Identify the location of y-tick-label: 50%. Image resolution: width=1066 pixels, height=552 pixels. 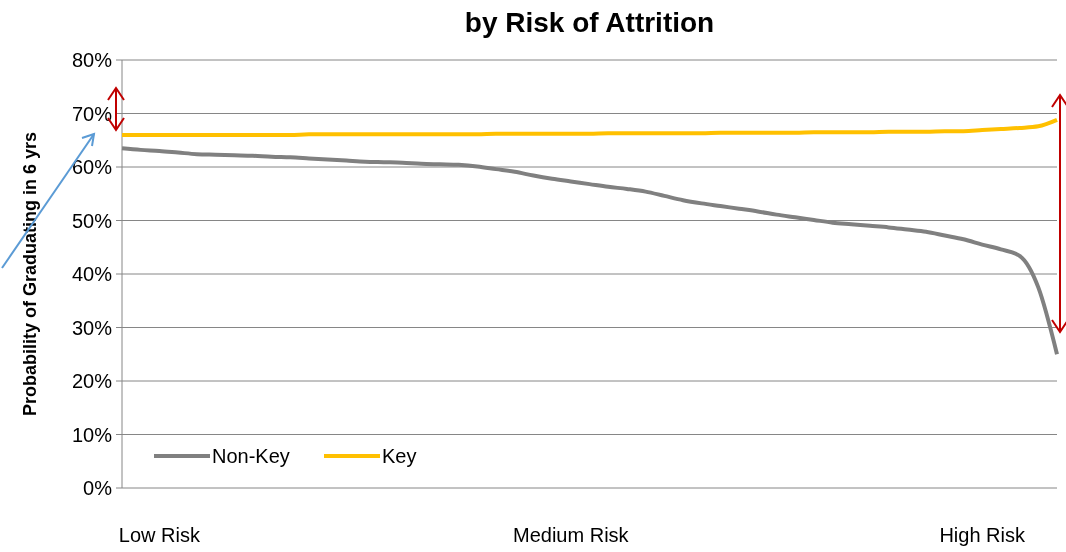
(92, 220).